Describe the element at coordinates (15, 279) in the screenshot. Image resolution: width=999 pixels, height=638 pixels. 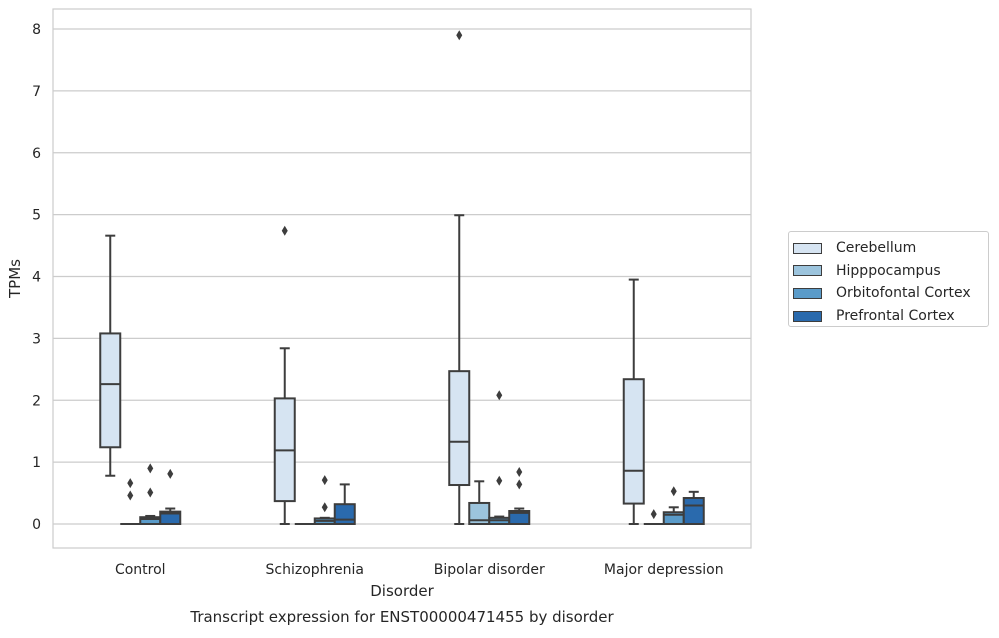
I see `y-axis-label: TPMs` at that location.